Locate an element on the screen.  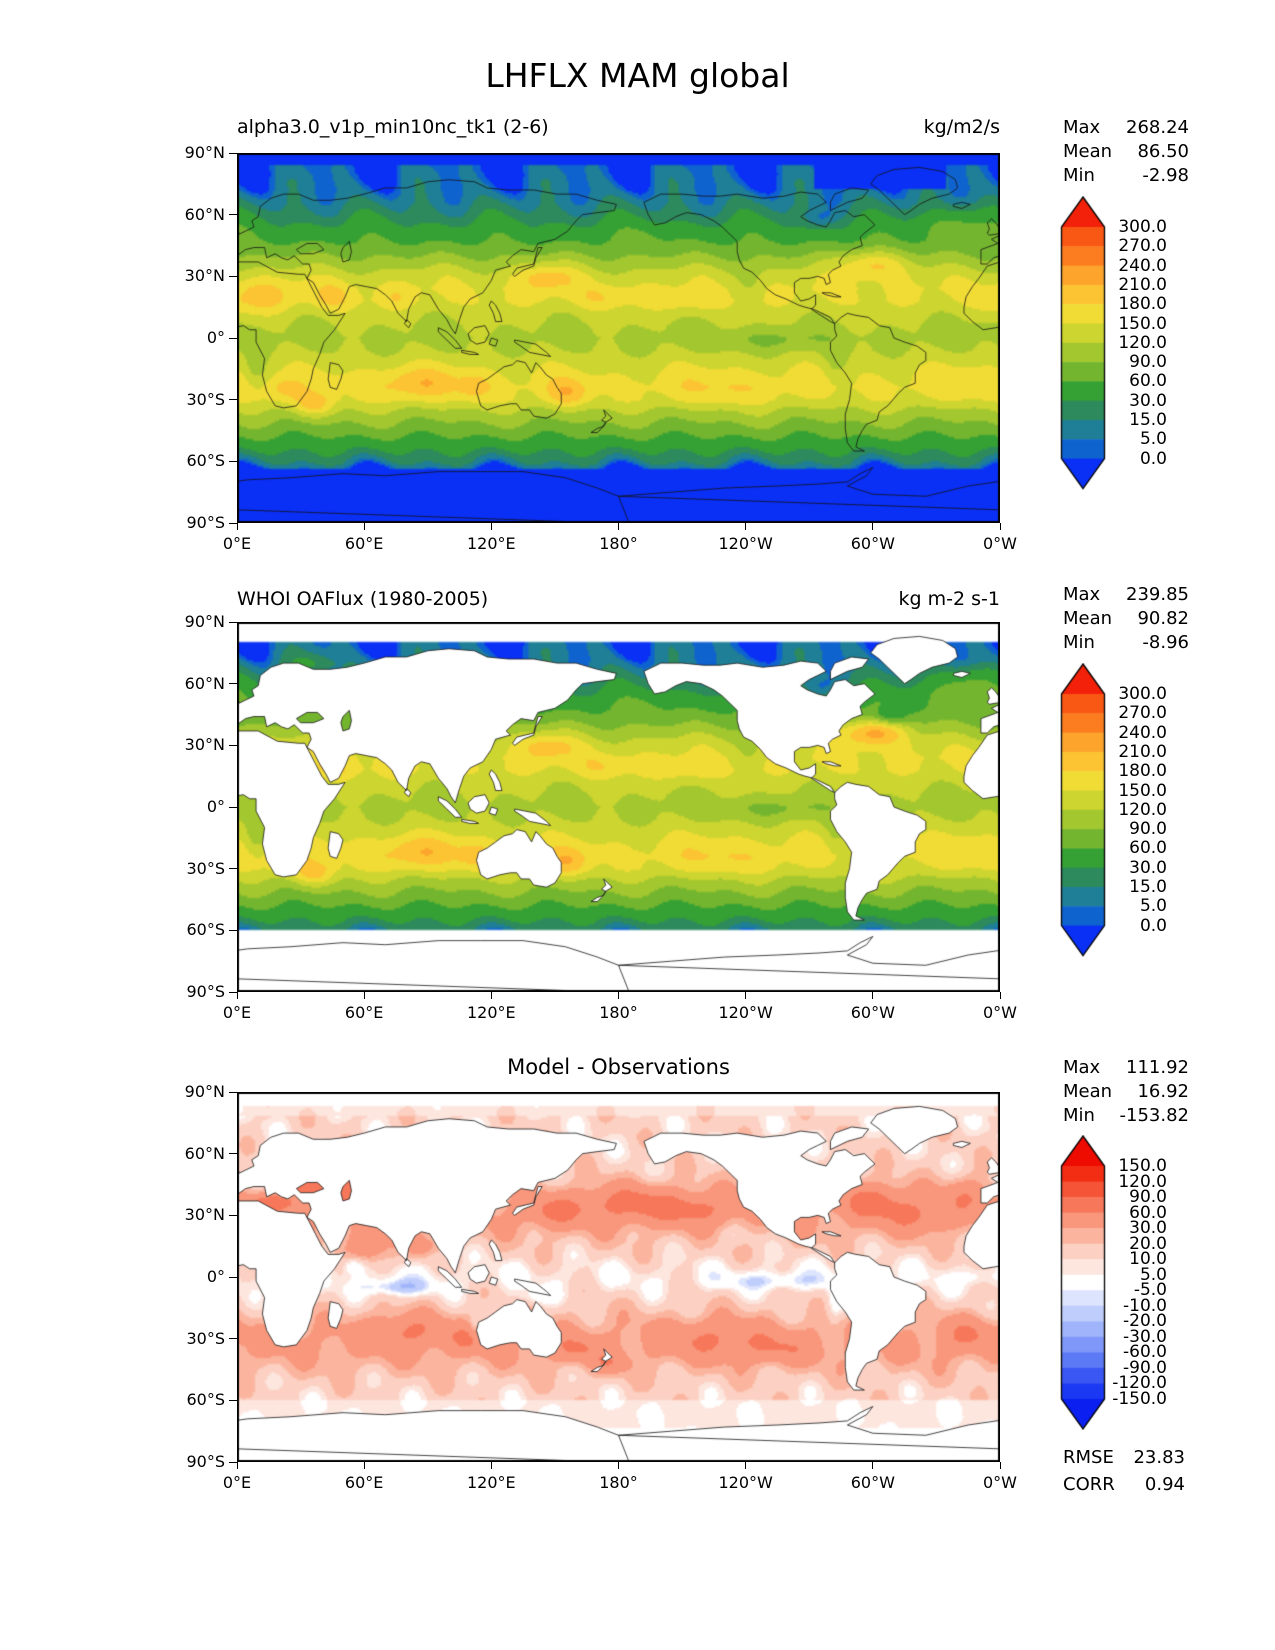
stats-obs: Max 239.85 Mean 90.82 Min -8.96 is located at coordinates (1126, 619).